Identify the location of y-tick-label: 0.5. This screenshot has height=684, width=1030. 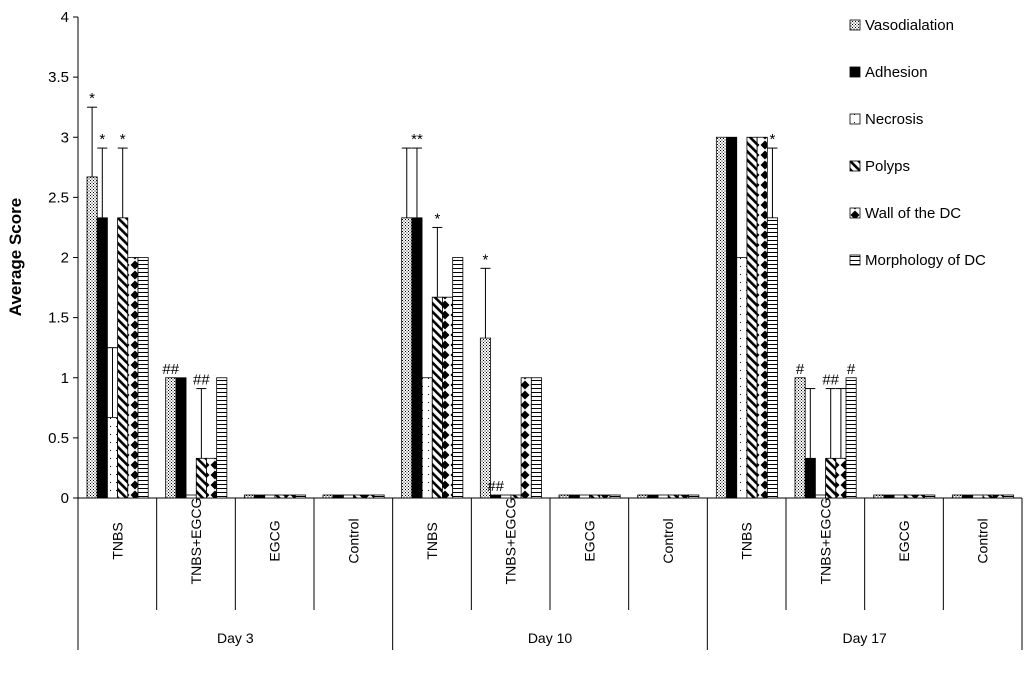
(58, 438).